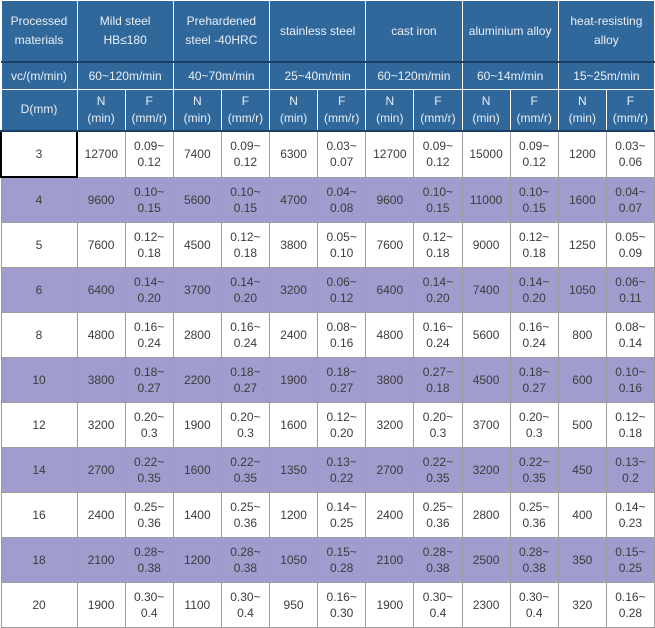 The height and width of the screenshot is (628, 655). What do you see at coordinates (606, 31) in the screenshot?
I see `material-header-heat-resisting-alloy: heat-resisting alloy` at bounding box center [606, 31].